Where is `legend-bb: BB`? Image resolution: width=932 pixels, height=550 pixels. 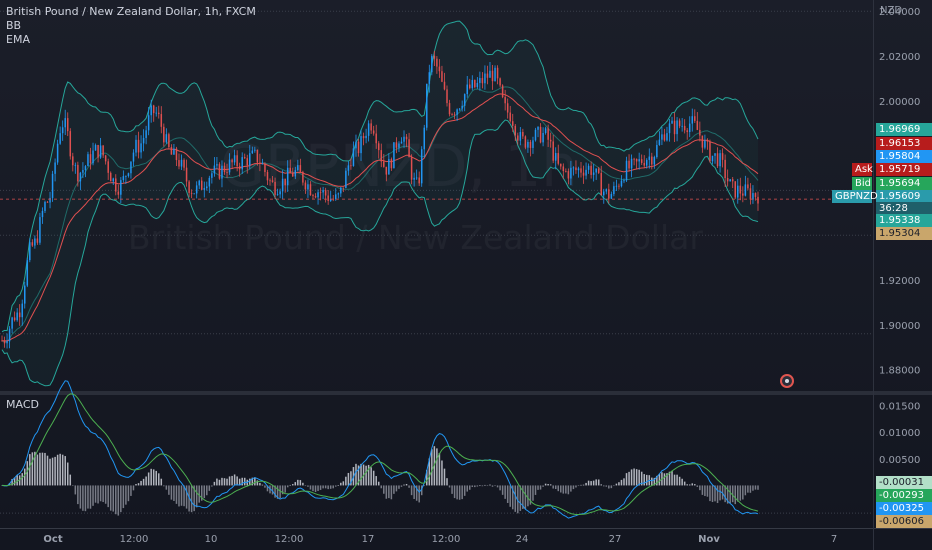
legend-bb: BB is located at coordinates (14, 25).